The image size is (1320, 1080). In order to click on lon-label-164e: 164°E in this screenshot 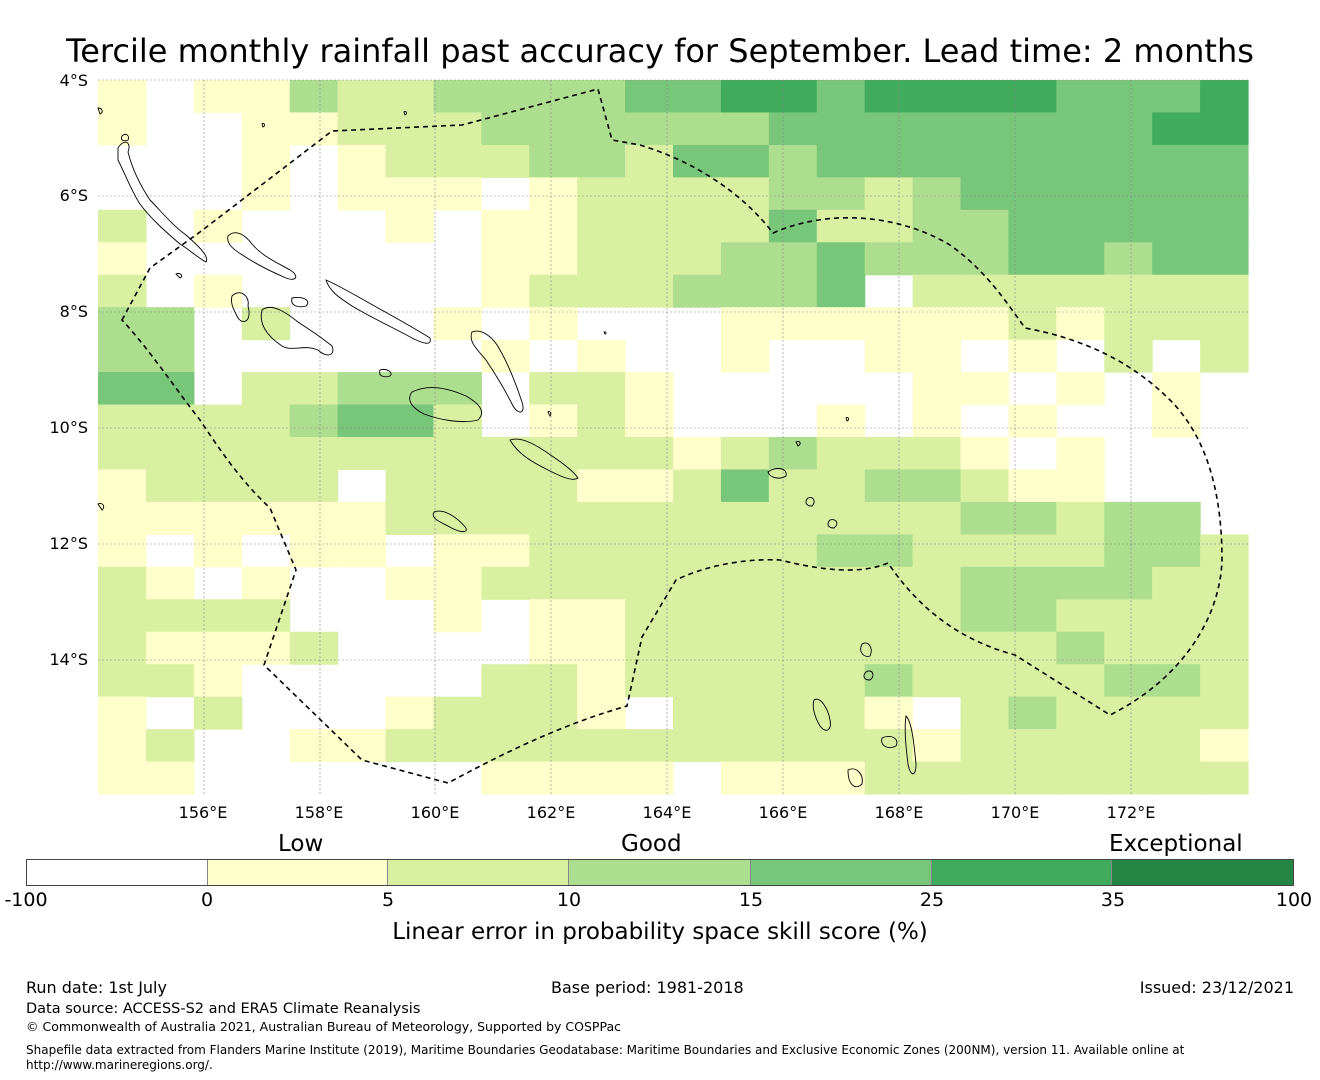, I will do `click(667, 812)`.